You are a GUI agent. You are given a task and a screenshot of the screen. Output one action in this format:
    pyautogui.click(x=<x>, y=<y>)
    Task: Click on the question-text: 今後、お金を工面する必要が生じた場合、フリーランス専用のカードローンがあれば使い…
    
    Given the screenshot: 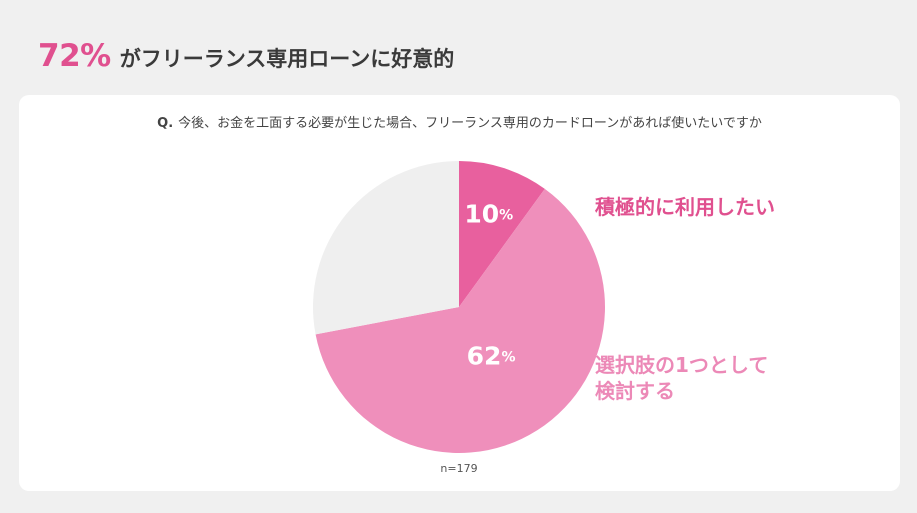 What is the action you would take?
    pyautogui.click(x=470, y=123)
    